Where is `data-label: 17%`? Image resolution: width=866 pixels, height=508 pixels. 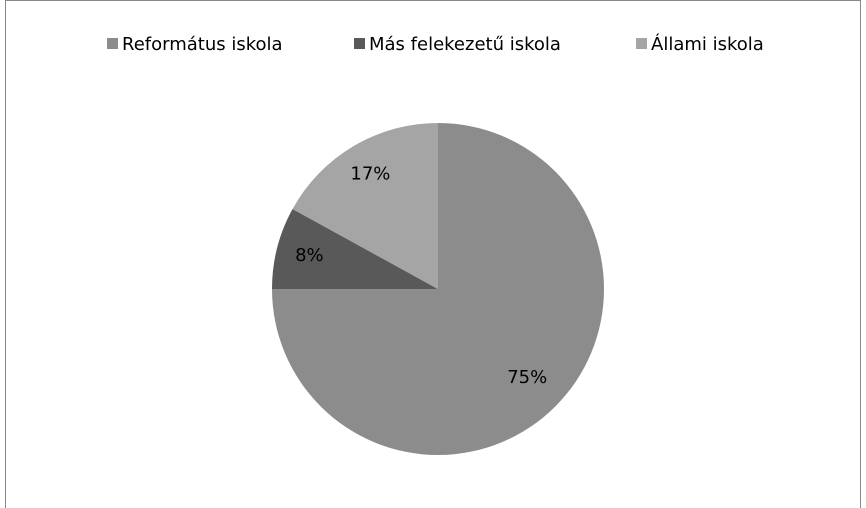 data-label: 17% is located at coordinates (370, 174).